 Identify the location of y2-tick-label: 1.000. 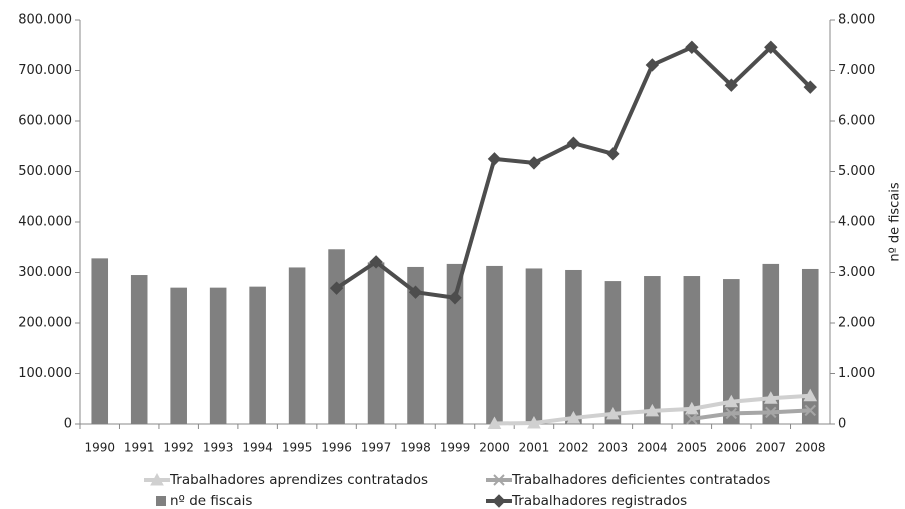
(856, 373).